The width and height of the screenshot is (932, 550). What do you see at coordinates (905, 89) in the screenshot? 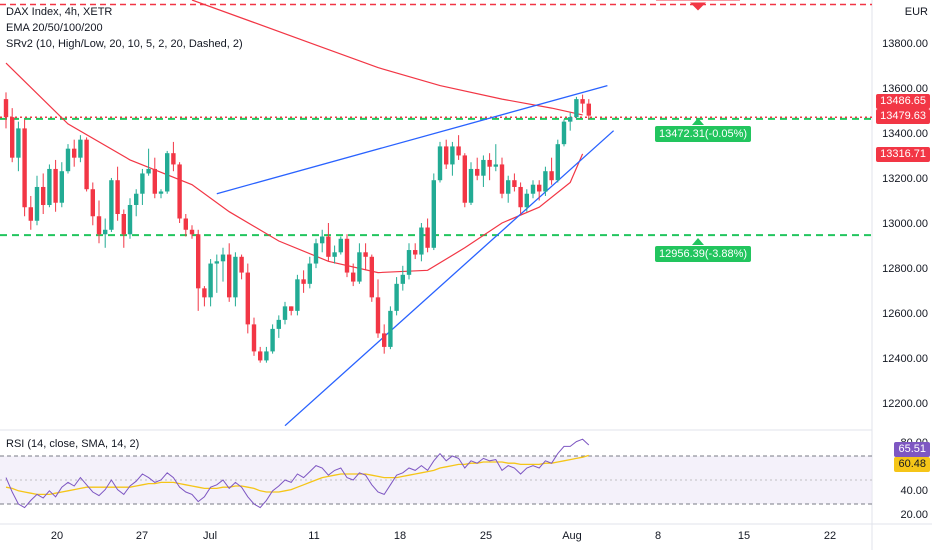
I see `price-tick-label: 13600.00` at bounding box center [905, 89].